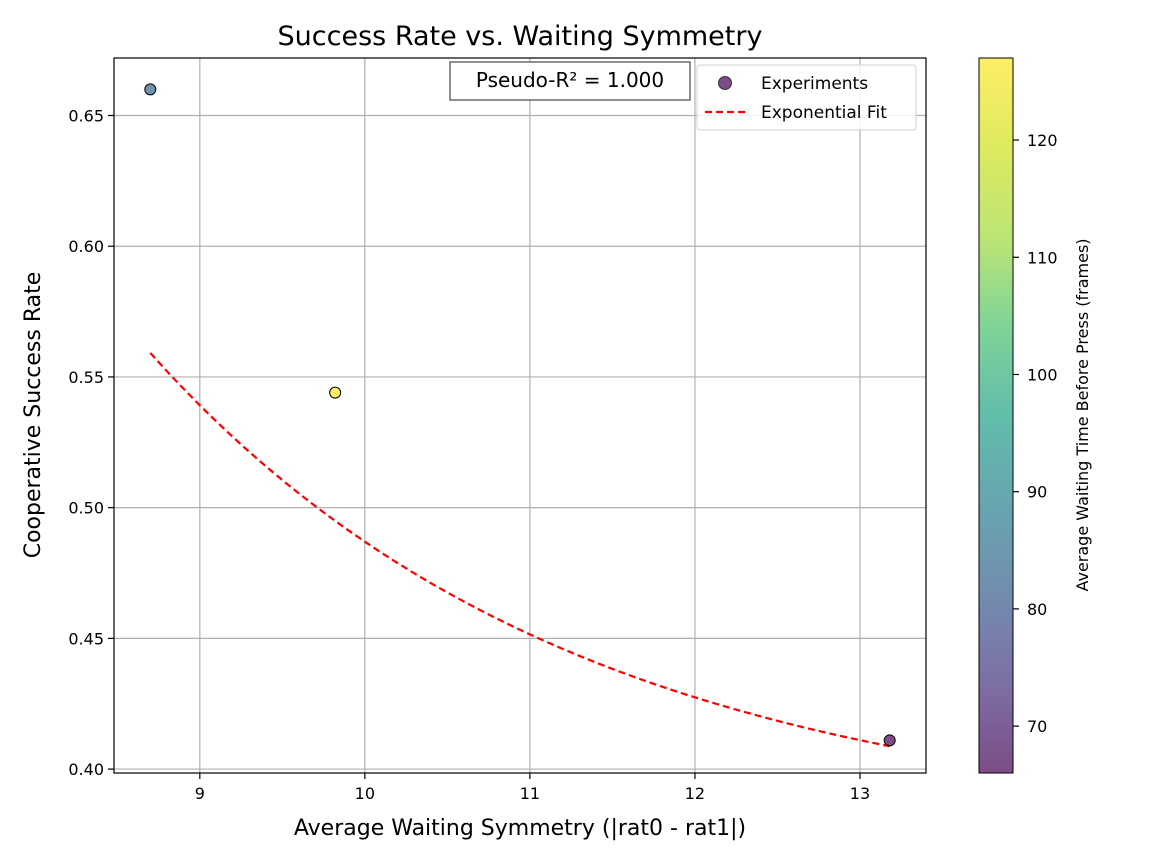 Image resolution: width=1152 pixels, height=864 pixels. Describe the element at coordinates (814, 84) in the screenshot. I see `legend-label-experiments: Experiments` at that location.